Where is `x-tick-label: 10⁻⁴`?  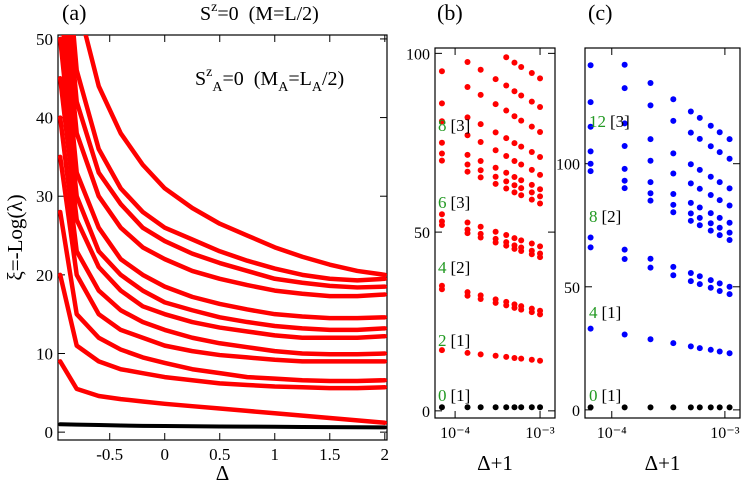 x-tick-label: 10⁻⁴ is located at coordinates (455, 433).